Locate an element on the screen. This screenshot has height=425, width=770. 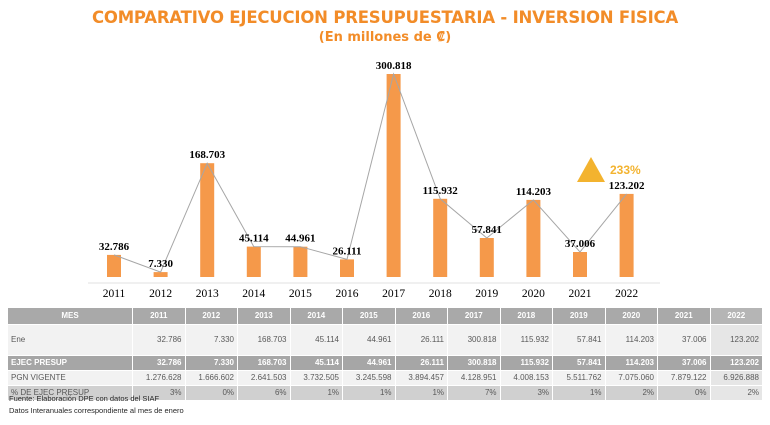
bar-2014 is located at coordinates (253, 261).